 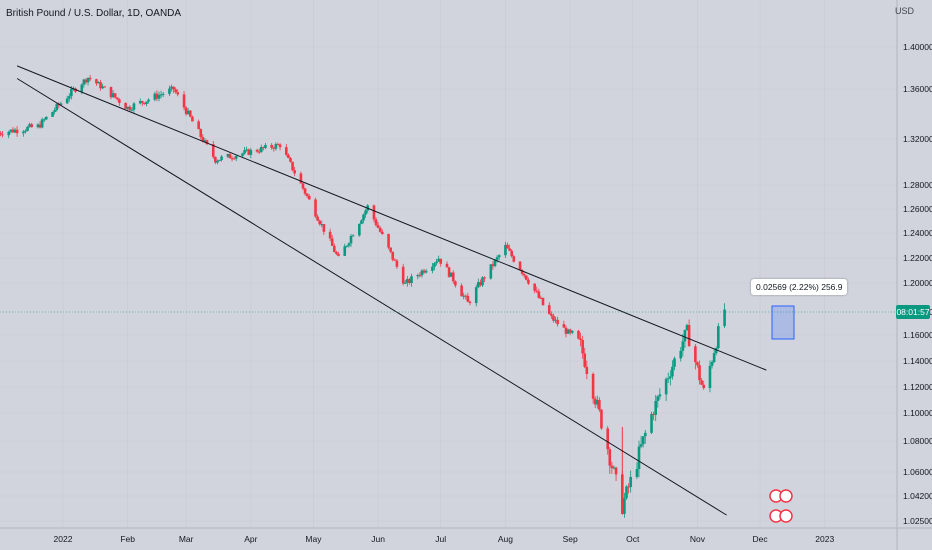 I want to click on time-tick-label: Apr, so click(x=250, y=539).